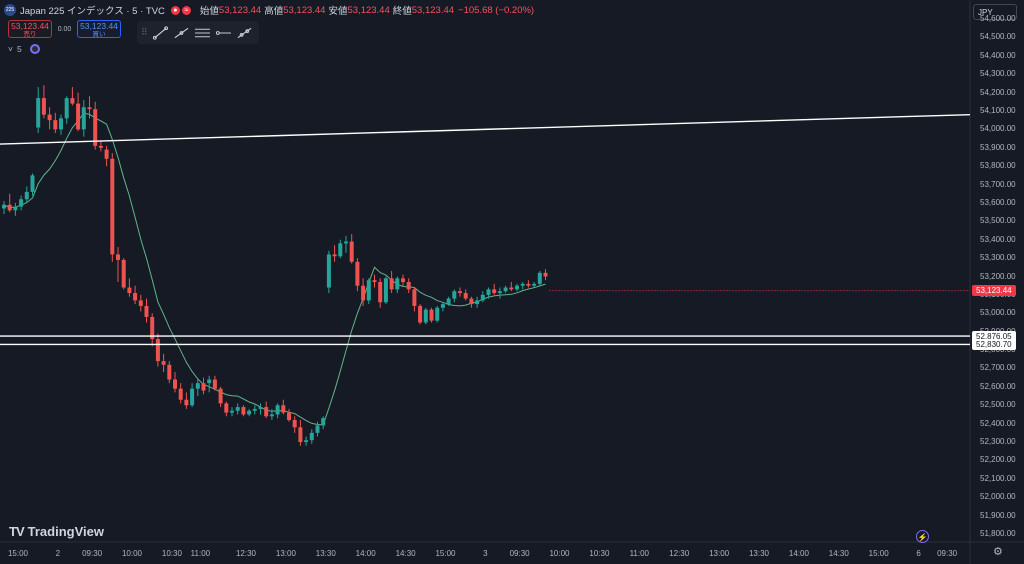  What do you see at coordinates (144, 32) in the screenshot?
I see `drag-handle-icon: ⠿` at bounding box center [144, 32].